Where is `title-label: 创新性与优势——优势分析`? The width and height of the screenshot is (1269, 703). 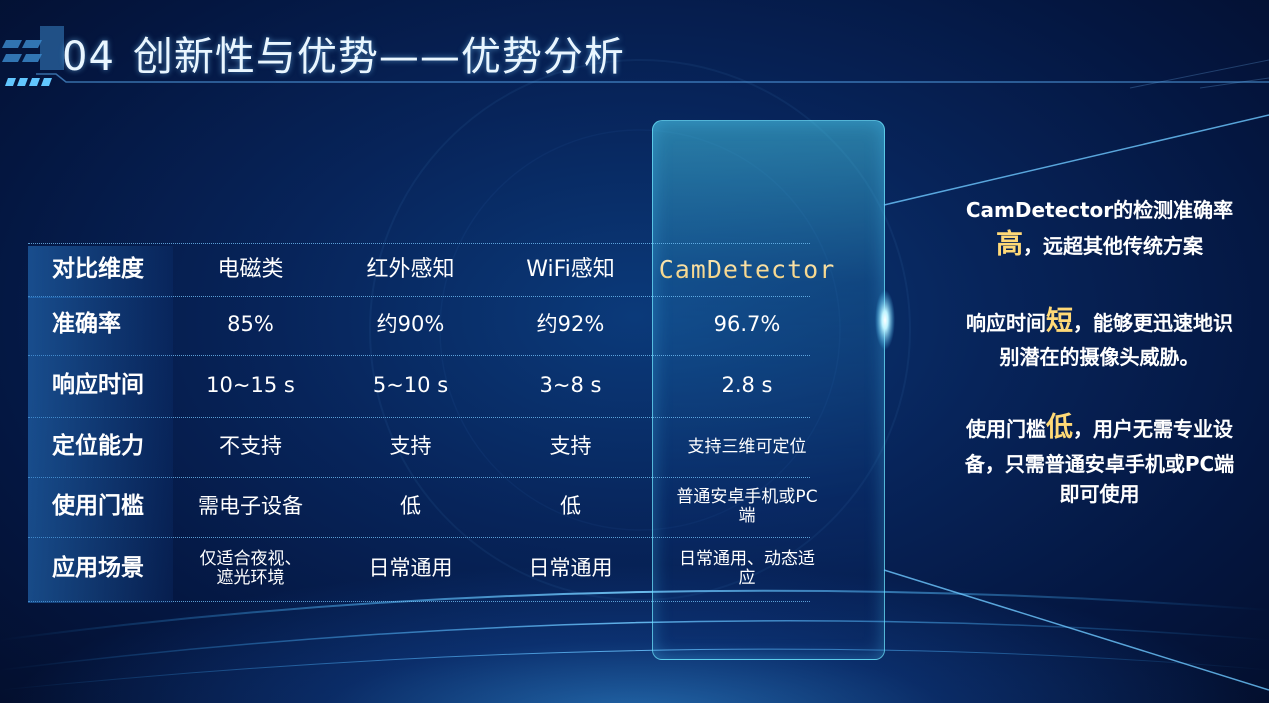 title-label: 创新性与优势——优势分析 is located at coordinates (378, 57).